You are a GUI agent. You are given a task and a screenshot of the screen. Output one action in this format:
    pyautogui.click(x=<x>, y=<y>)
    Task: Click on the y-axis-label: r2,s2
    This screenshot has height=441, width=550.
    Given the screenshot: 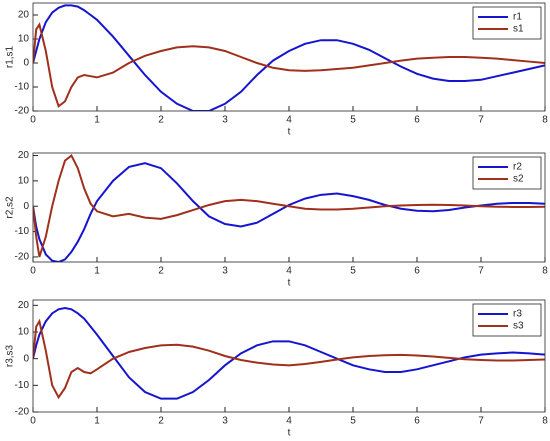 What is the action you would take?
    pyautogui.click(x=10, y=207)
    